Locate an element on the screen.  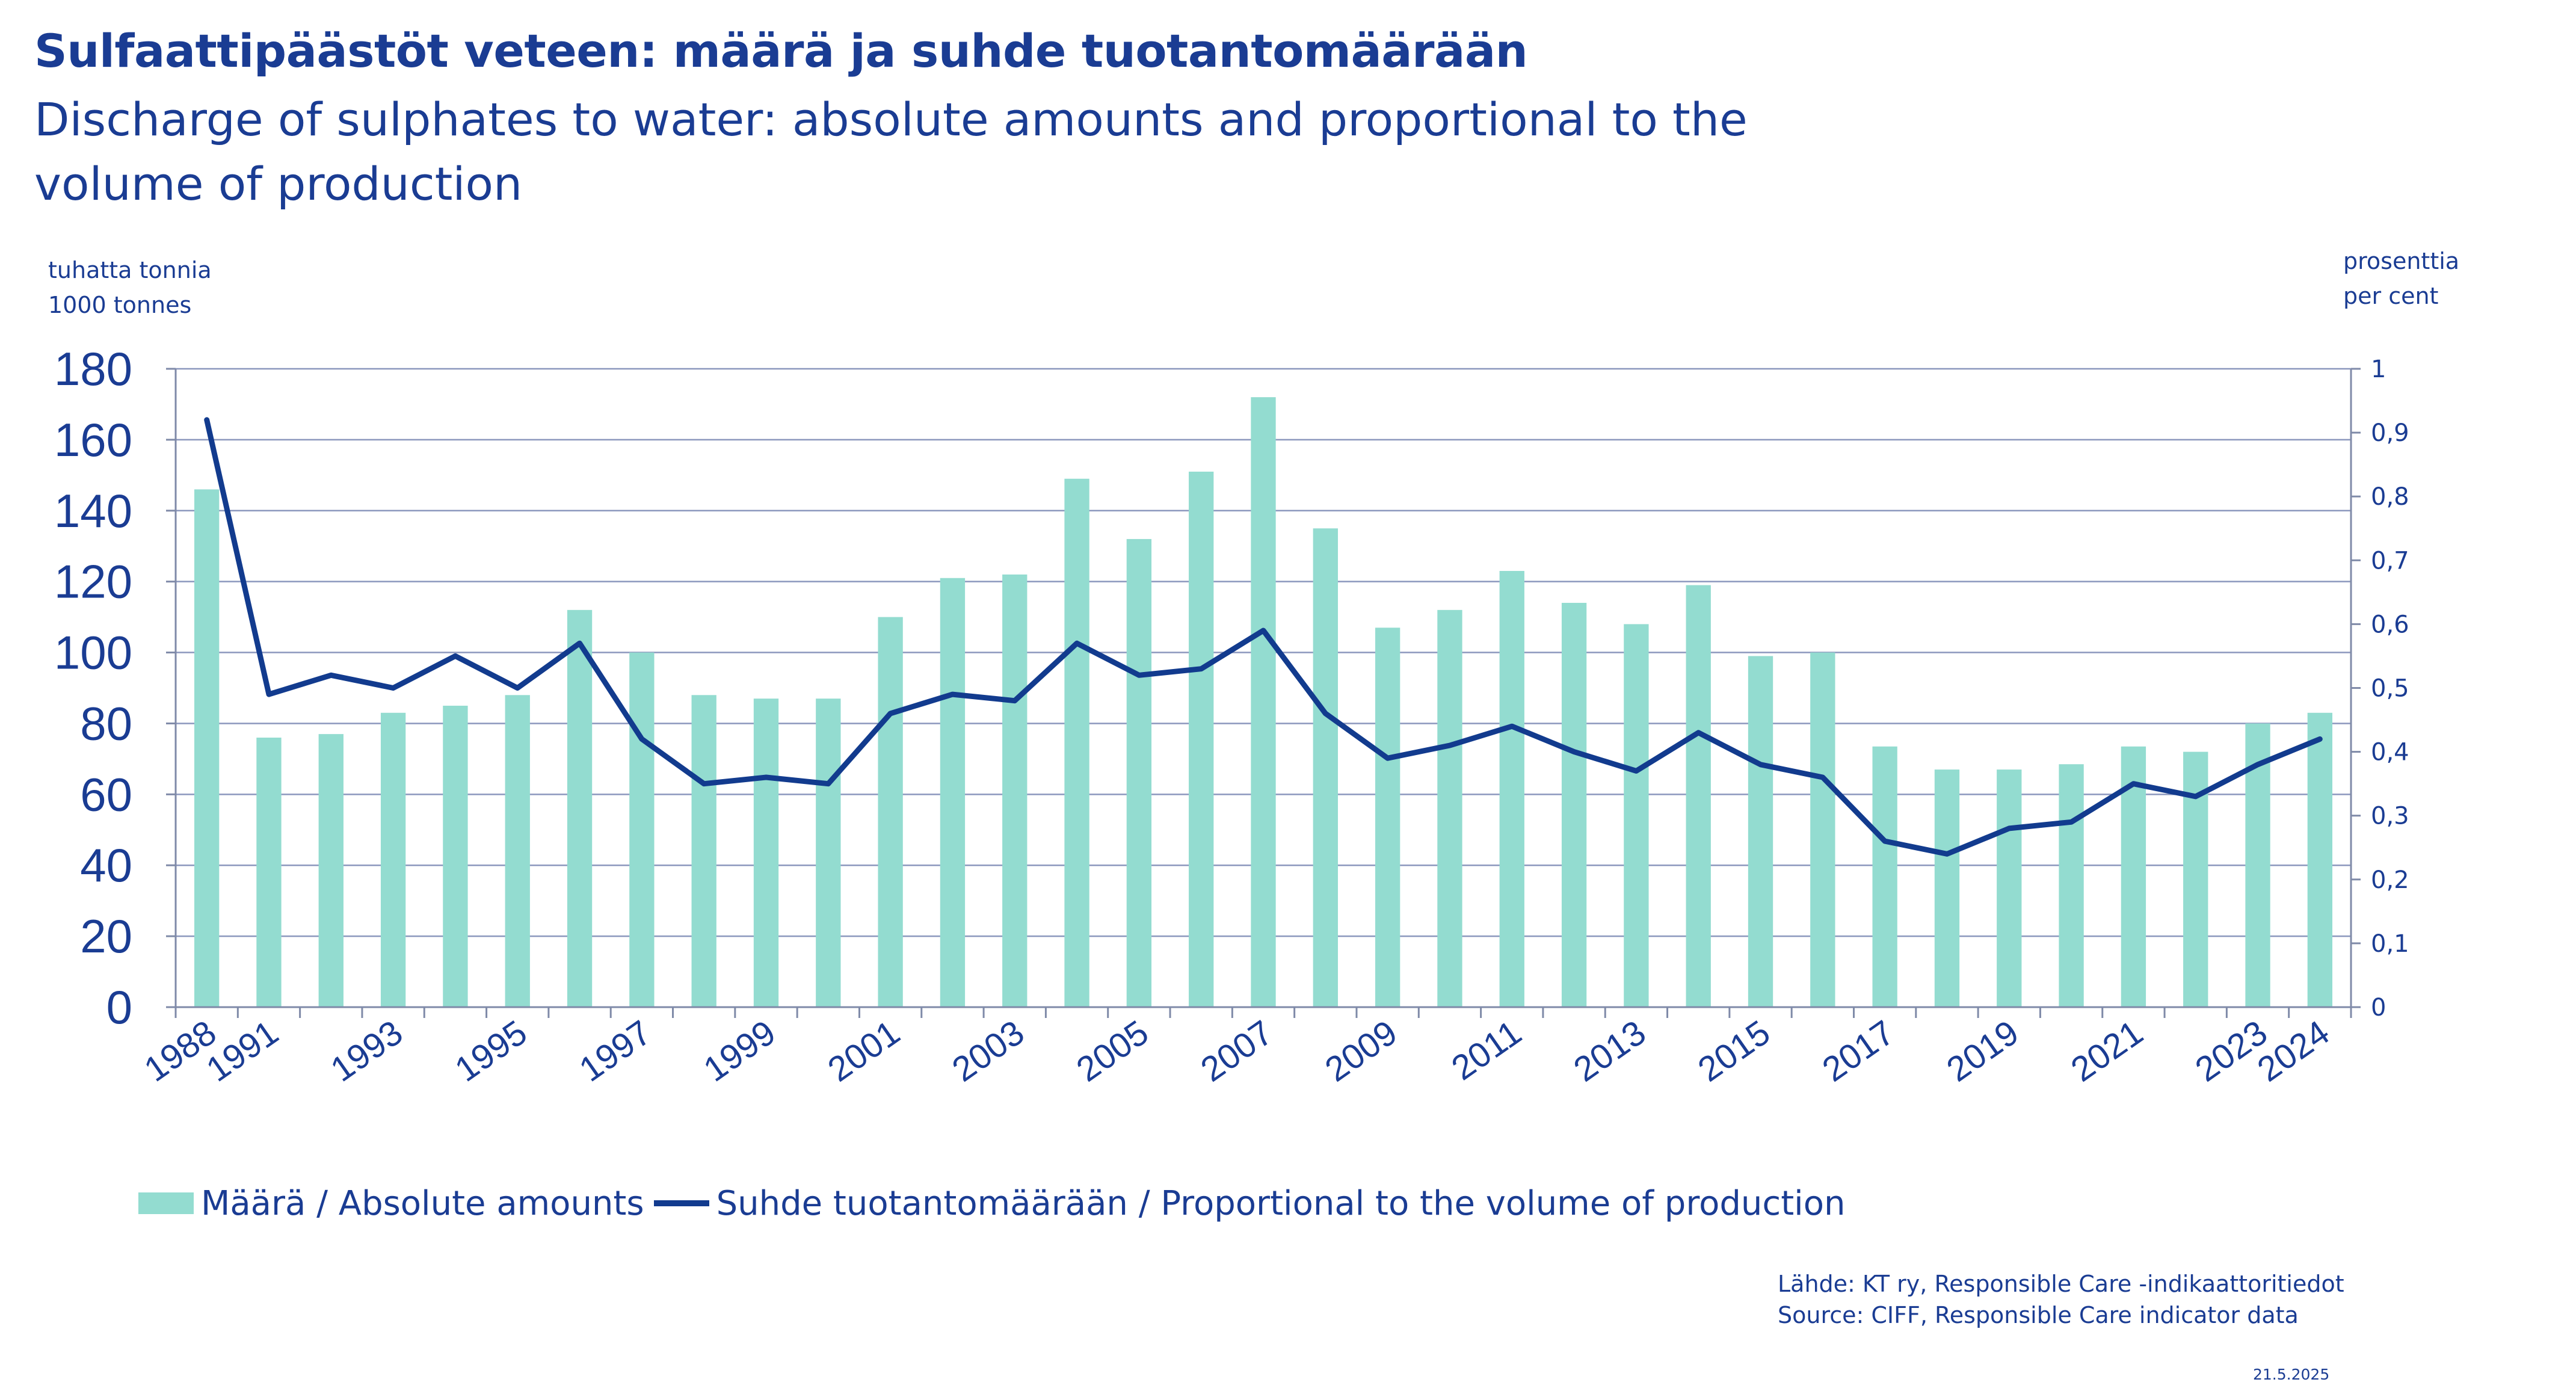
x-tick-label: 1991 is located at coordinates (242, 1051).